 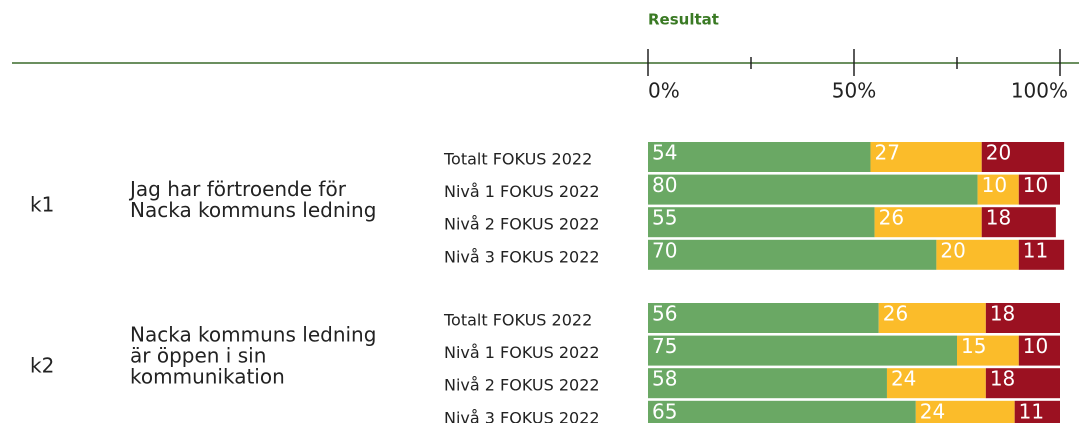 I want to click on chart-title: Resultat, so click(x=683, y=20).